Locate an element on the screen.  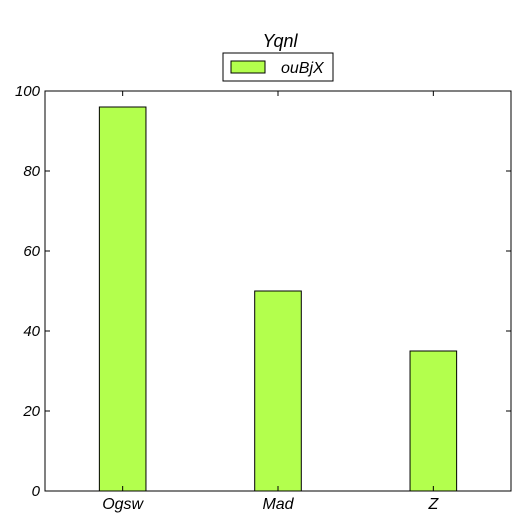
bar-z is located at coordinates (433, 421).